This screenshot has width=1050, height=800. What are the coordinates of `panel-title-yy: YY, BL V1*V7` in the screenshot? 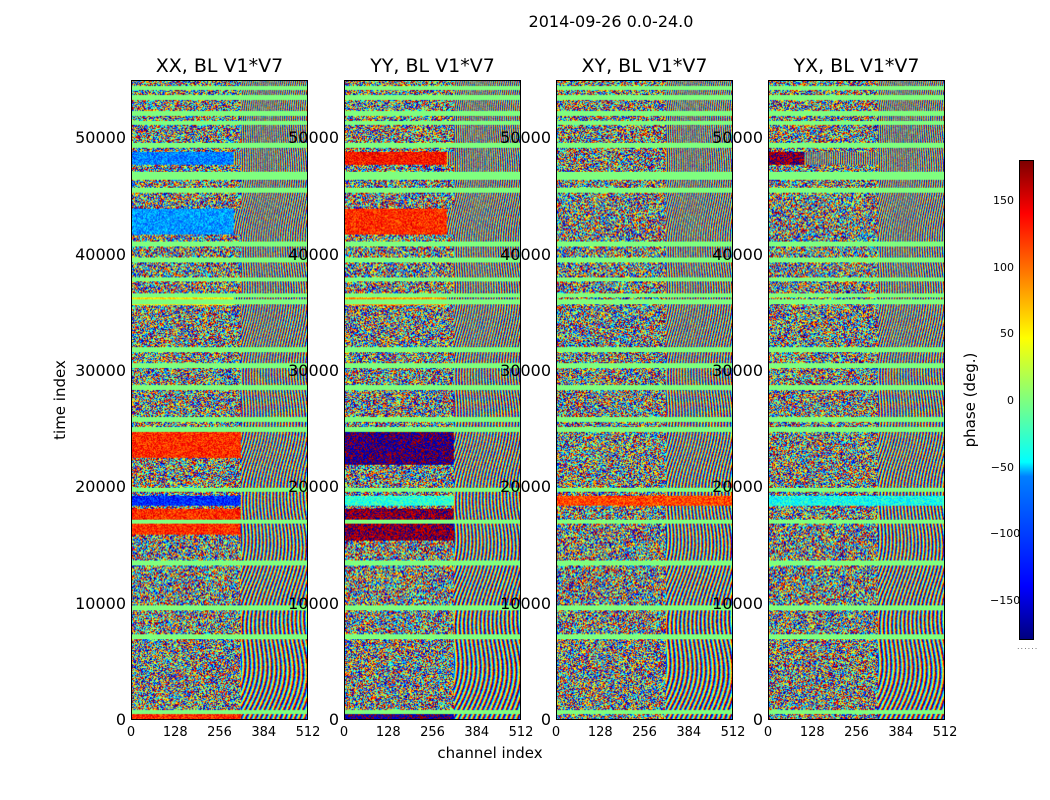 It's located at (432, 66).